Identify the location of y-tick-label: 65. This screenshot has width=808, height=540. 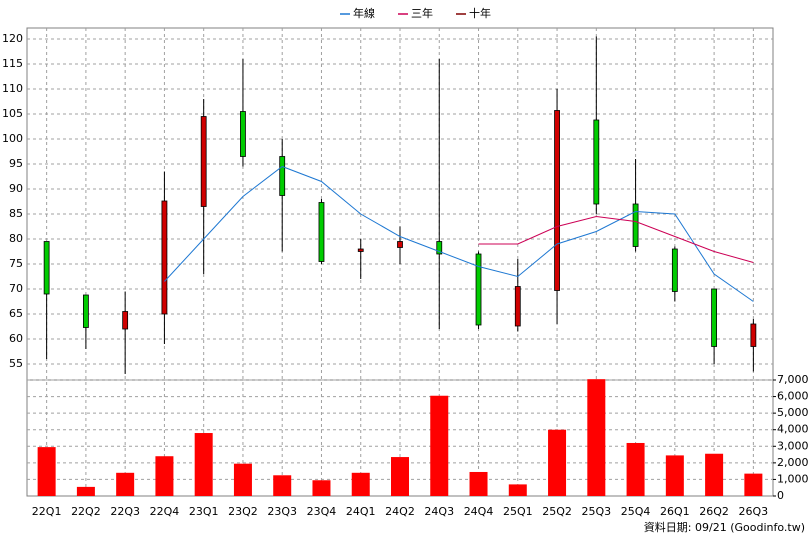
(16, 313).